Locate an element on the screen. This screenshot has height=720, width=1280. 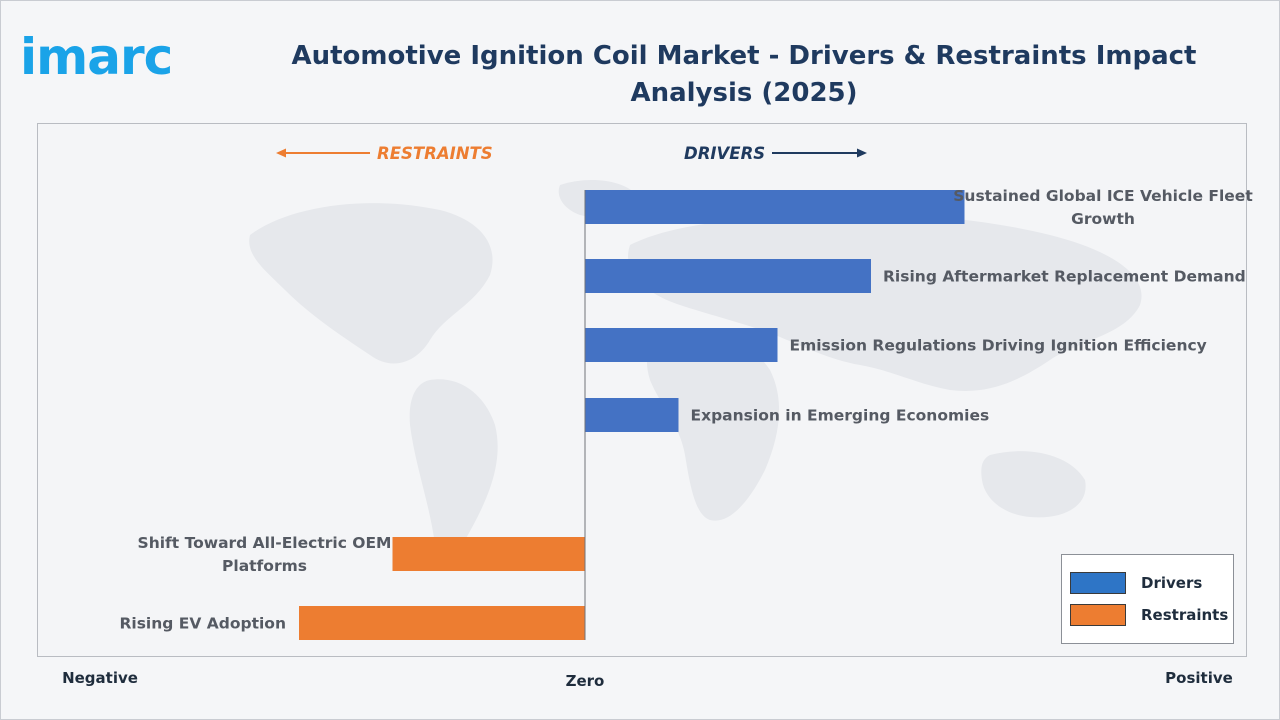
legend-swatch-drivers is located at coordinates (1098, 583).